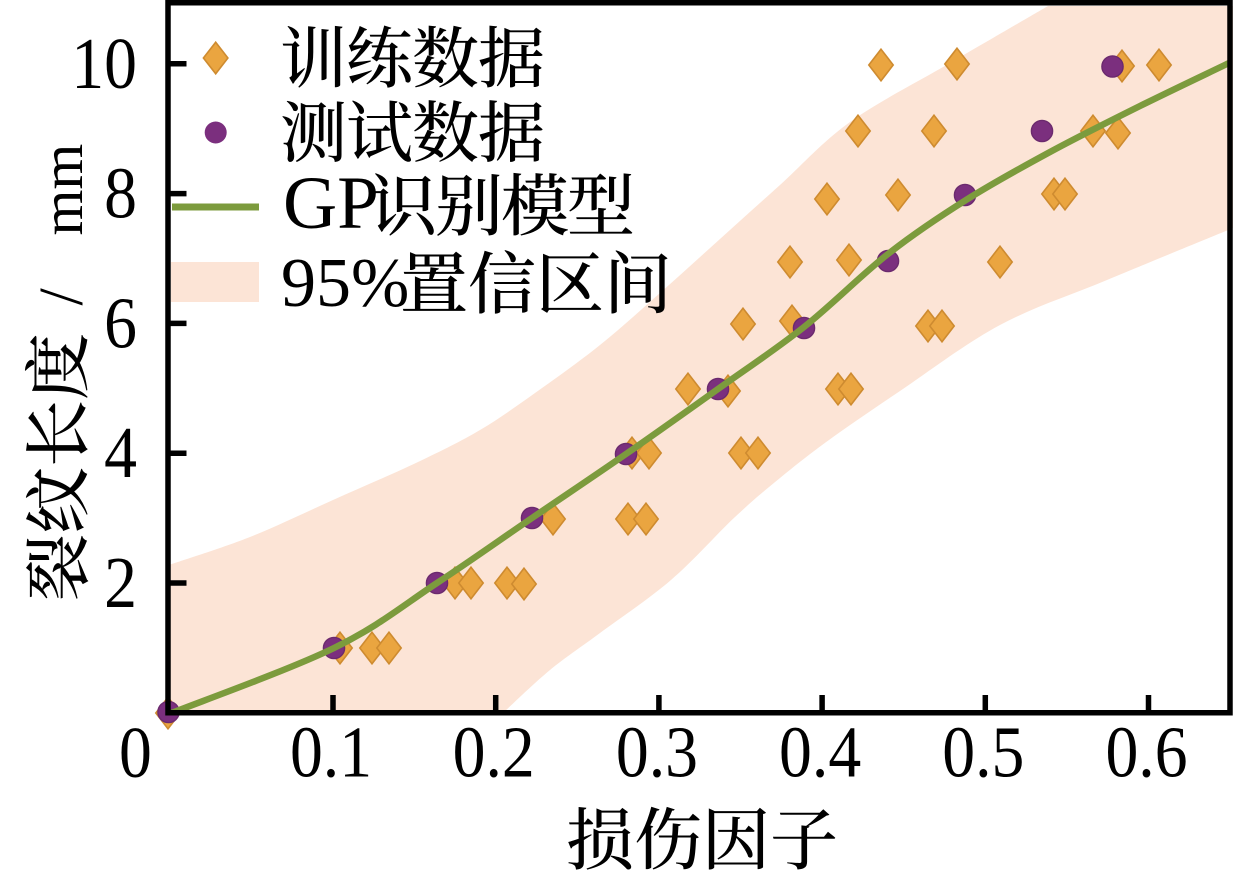 This screenshot has width=1233, height=878. I want to click on svg-text: 10, so click(104, 64).